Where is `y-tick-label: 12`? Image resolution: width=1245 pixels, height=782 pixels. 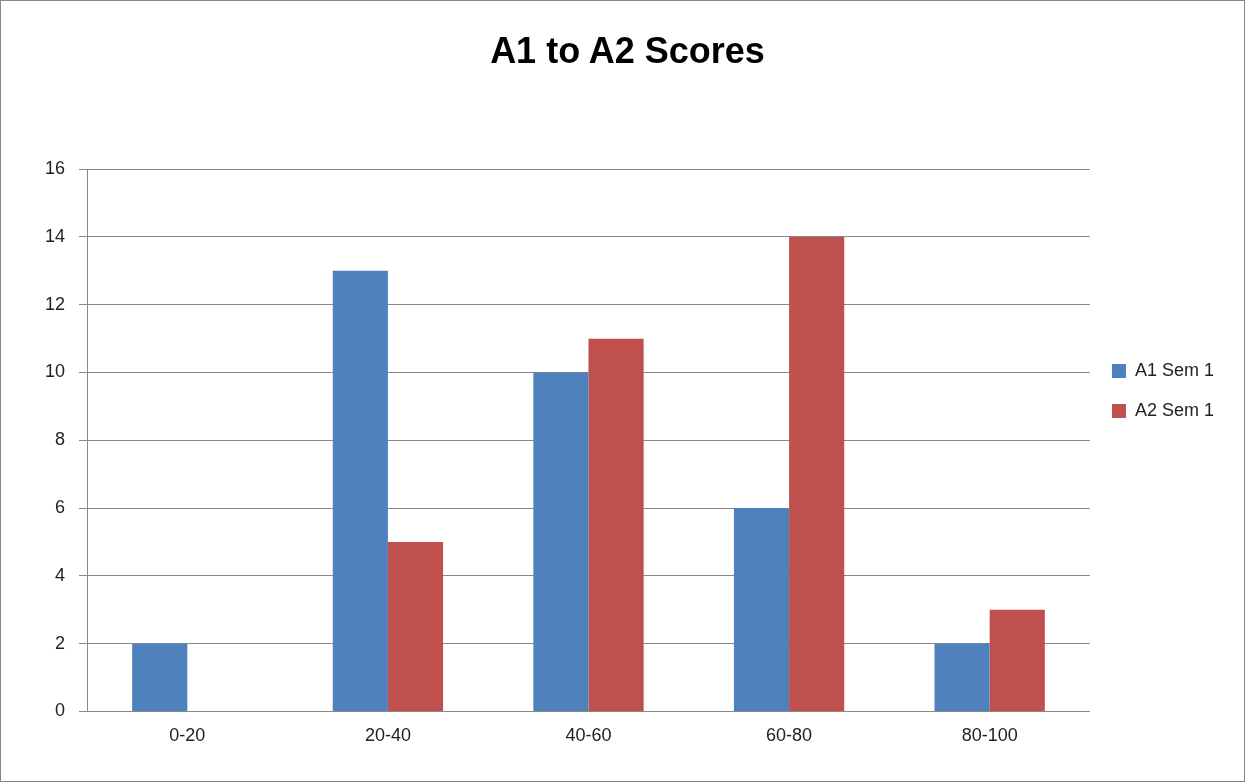 y-tick-label: 12 is located at coordinates (55, 303).